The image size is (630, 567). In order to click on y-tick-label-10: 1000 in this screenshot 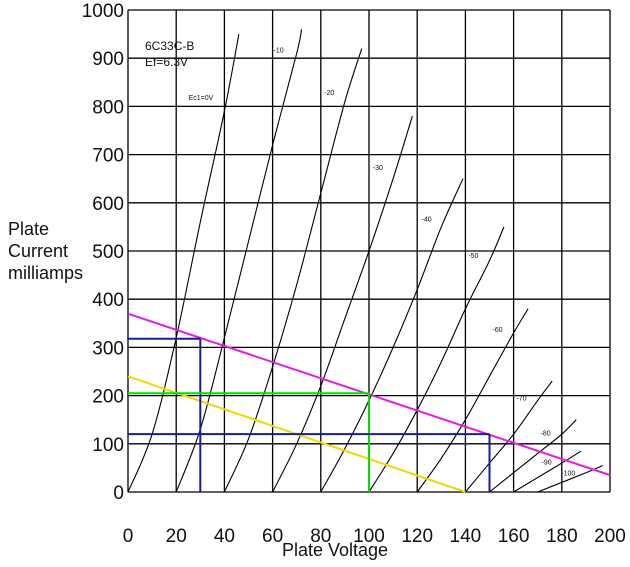, I will do `click(103, 11)`.